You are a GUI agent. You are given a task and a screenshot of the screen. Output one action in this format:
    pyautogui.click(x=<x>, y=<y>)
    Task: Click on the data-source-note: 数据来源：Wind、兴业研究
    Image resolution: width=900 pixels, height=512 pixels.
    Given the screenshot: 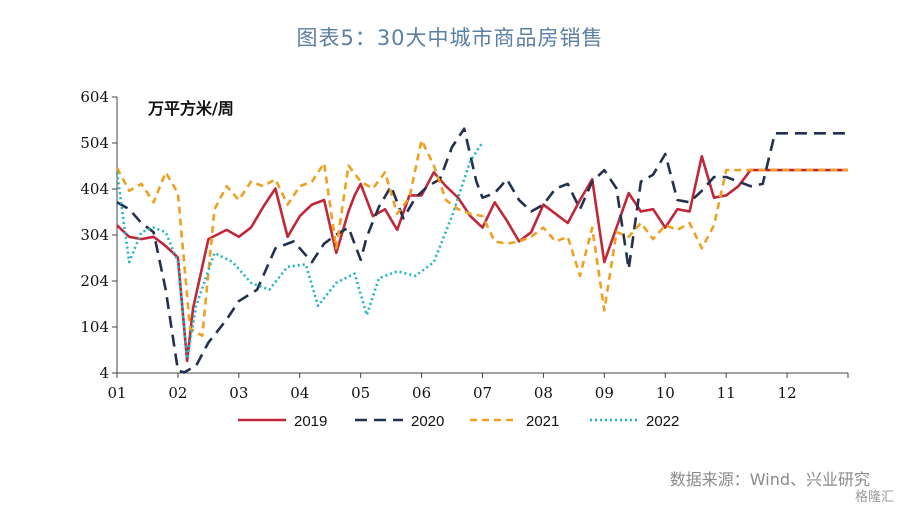 What is the action you would take?
    pyautogui.click(x=769, y=479)
    